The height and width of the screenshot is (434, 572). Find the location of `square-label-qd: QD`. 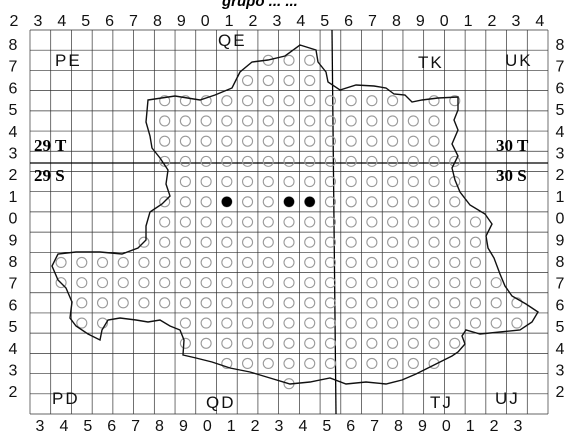

square-label-qd: QD is located at coordinates (221, 402).